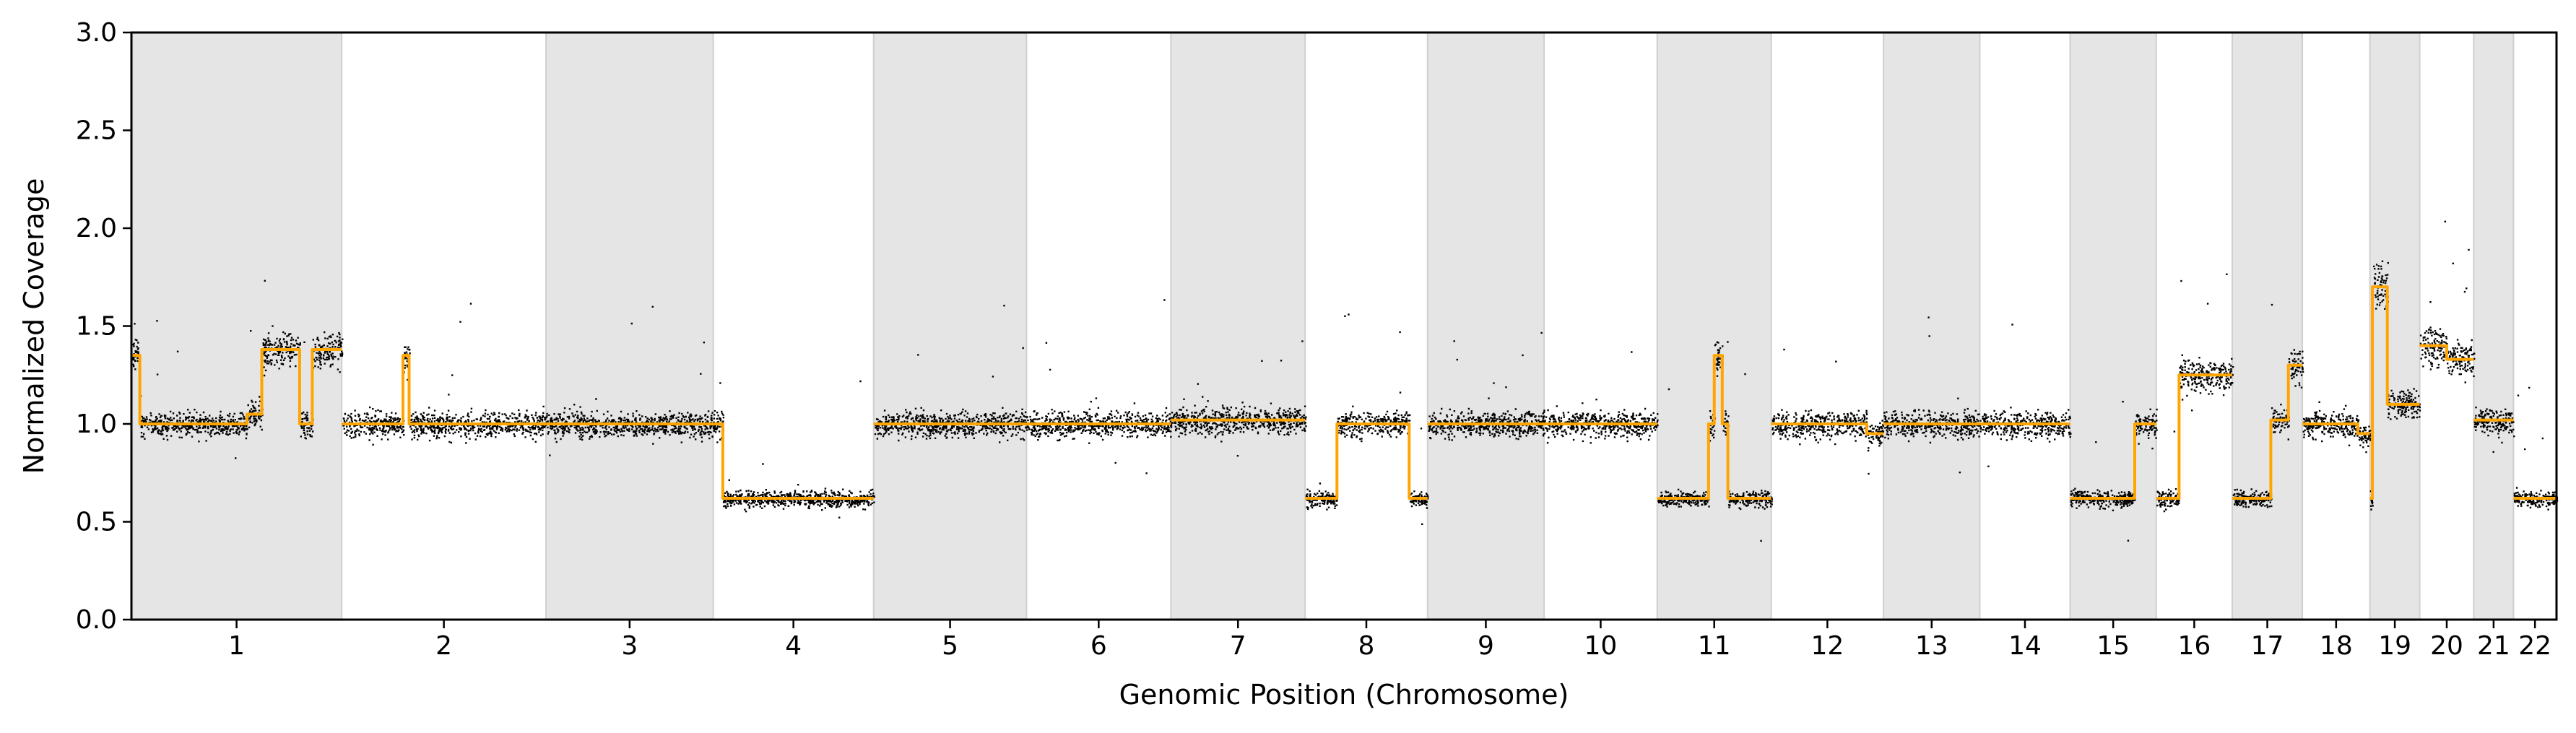 The image size is (2576, 733). I want to click on x-tick-label: 15, so click(2113, 646).